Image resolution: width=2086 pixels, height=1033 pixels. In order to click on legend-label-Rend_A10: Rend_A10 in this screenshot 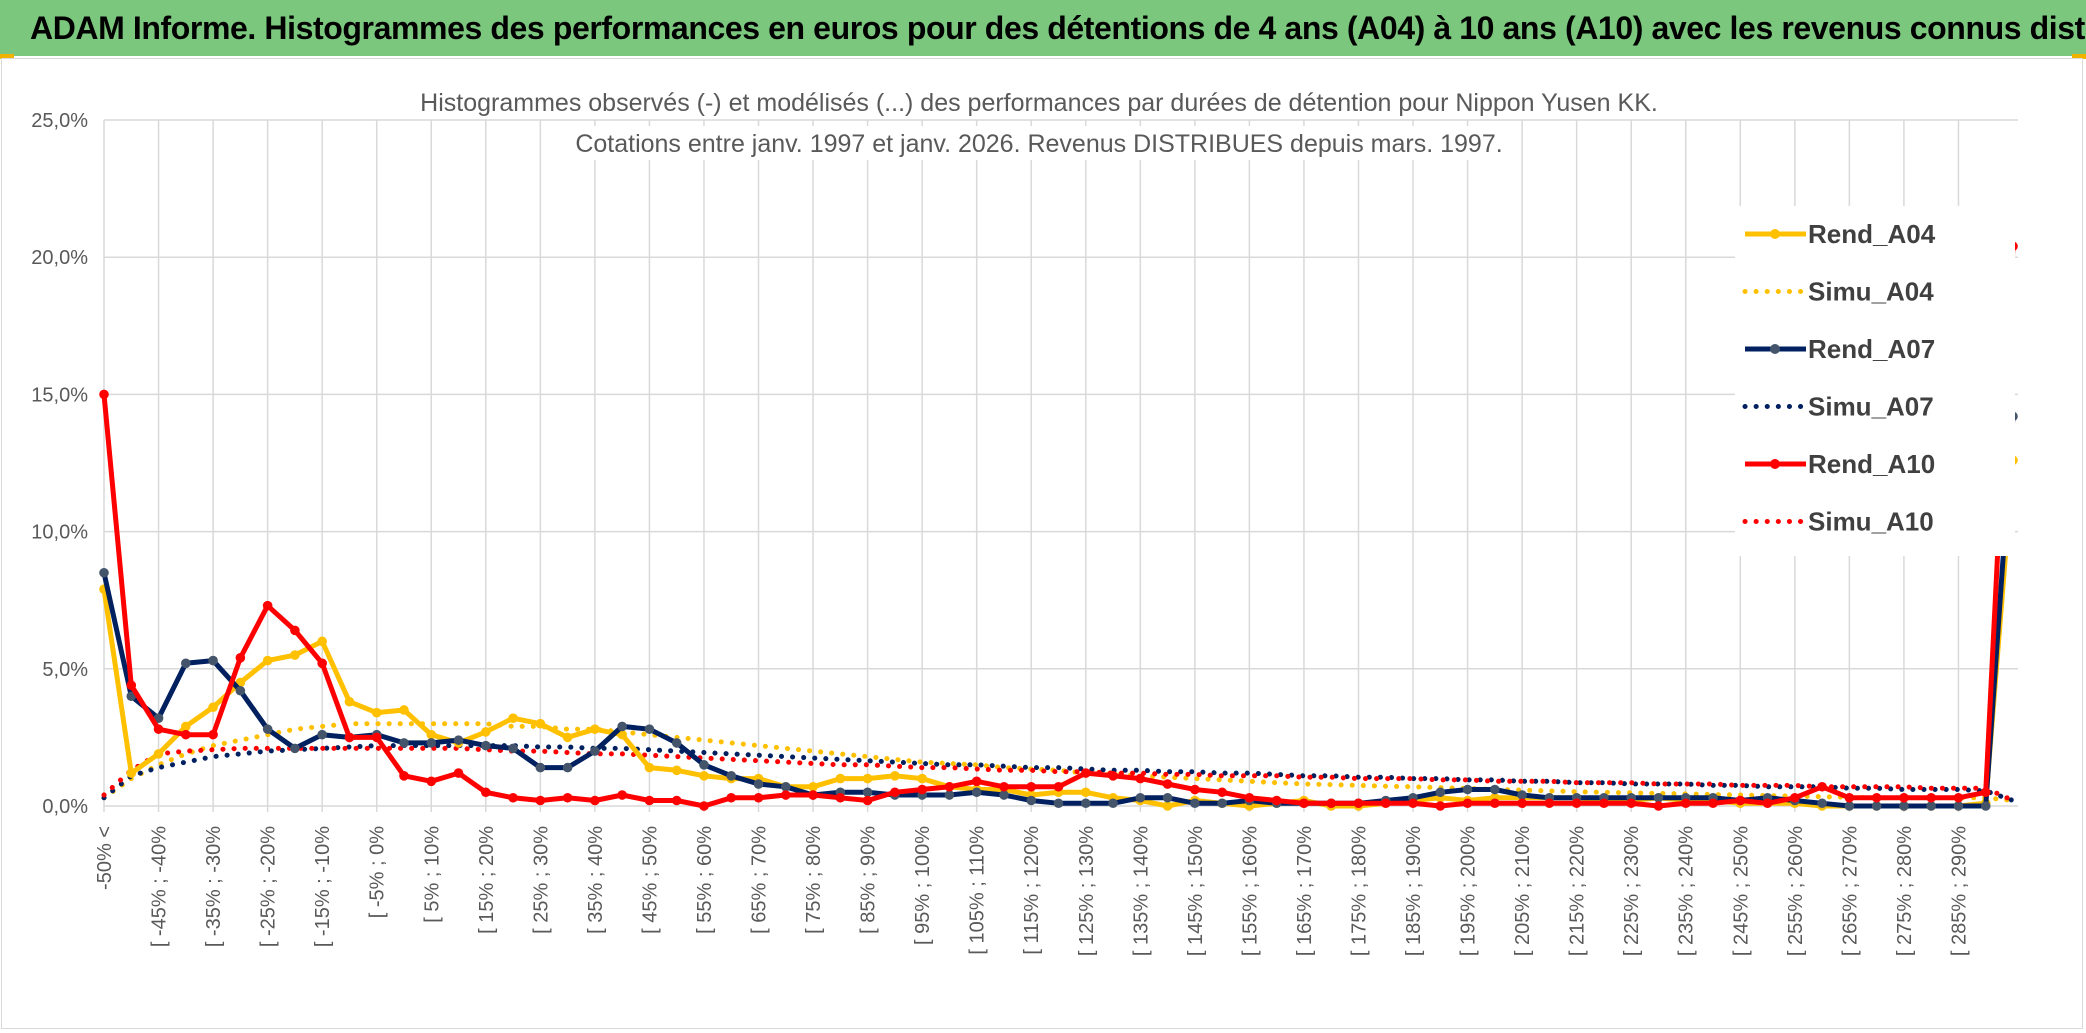, I will do `click(1871, 464)`.